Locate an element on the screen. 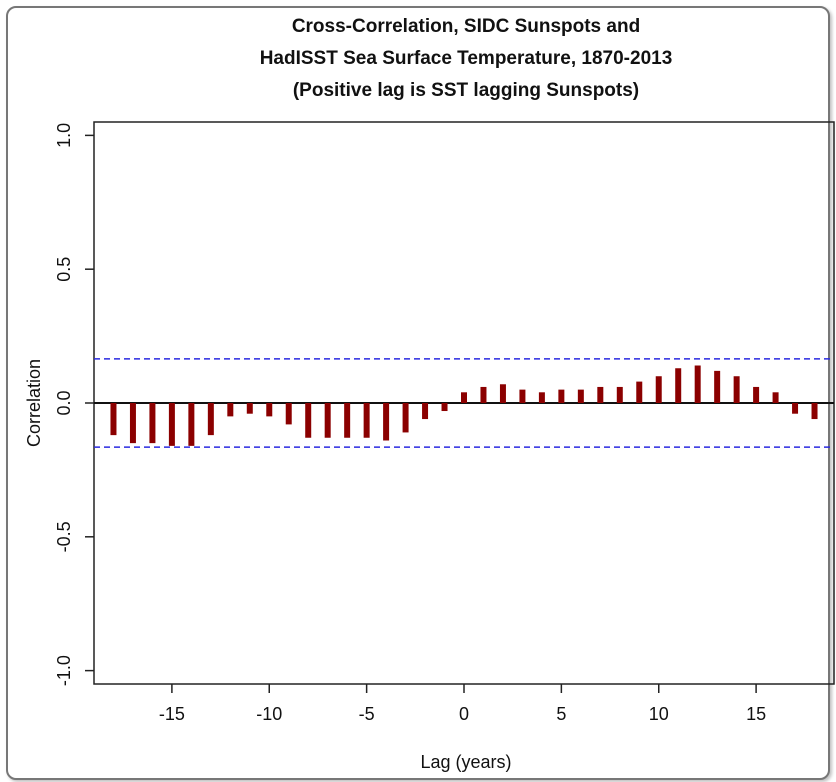 Image resolution: width=836 pixels, height=782 pixels. y-tick-label: 1.0 is located at coordinates (64, 135).